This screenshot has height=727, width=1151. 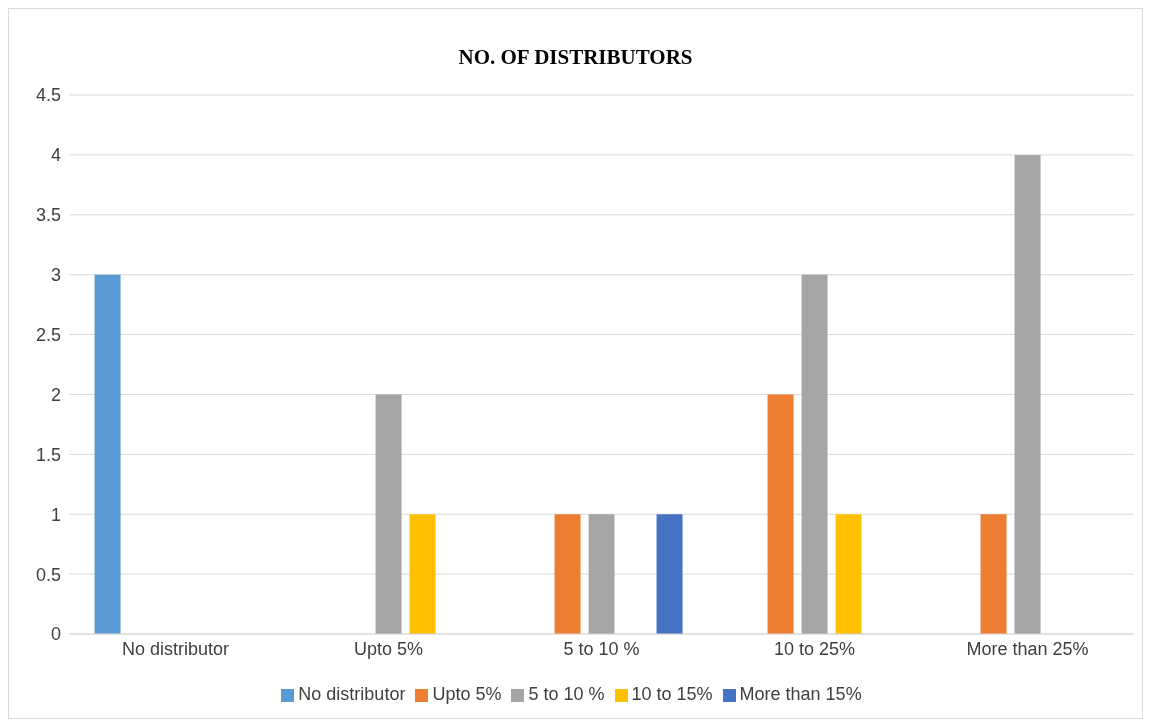 I want to click on y-tick-label: 1, so click(x=55, y=514).